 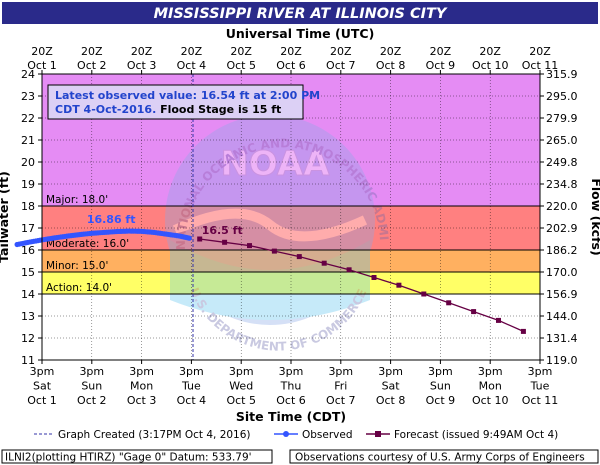 What do you see at coordinates (300, 33) in the screenshot?
I see `top-axis-title: Universal Time (UTC)` at bounding box center [300, 33].